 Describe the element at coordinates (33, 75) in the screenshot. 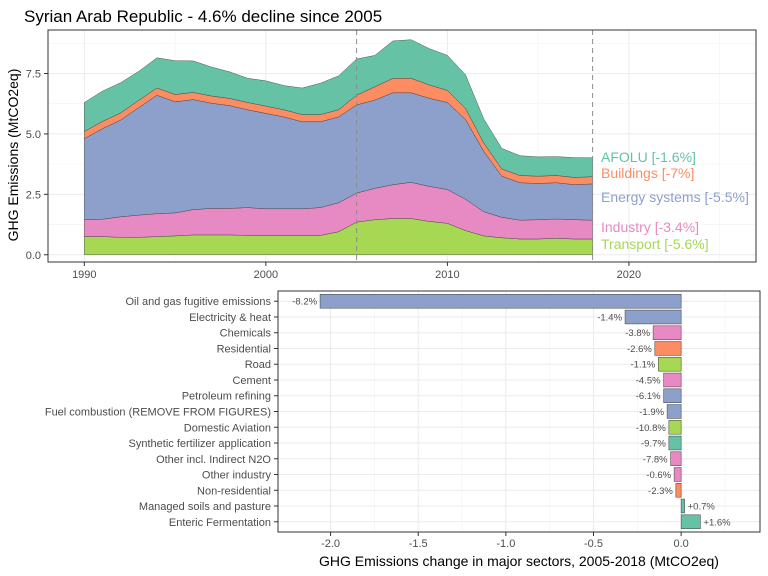

I see `area-y-tick-label: 7.5` at that location.